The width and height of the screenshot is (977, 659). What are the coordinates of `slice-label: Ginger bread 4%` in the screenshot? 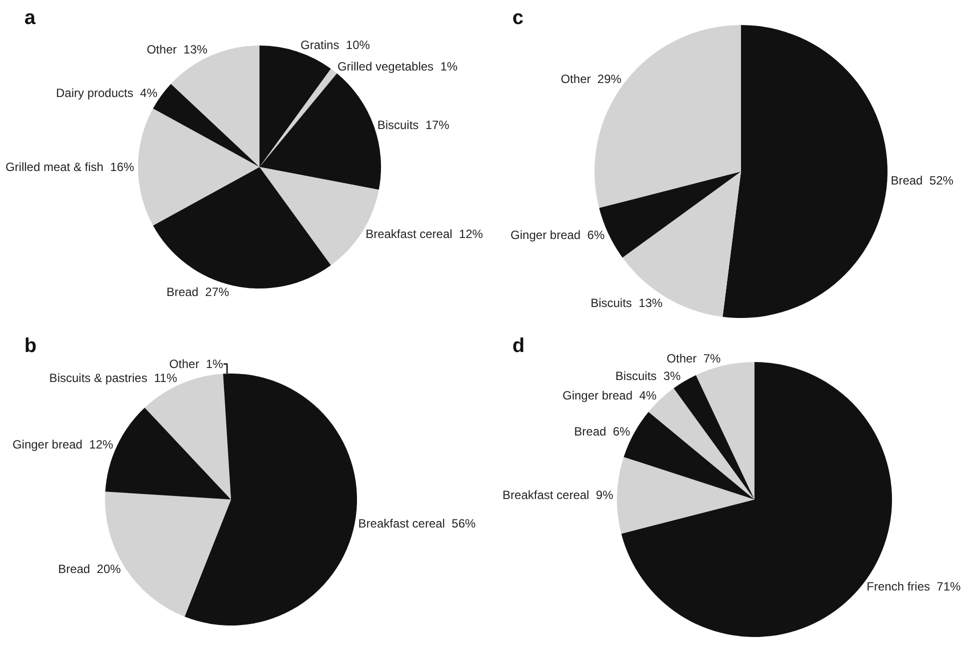 It's located at (609, 395).